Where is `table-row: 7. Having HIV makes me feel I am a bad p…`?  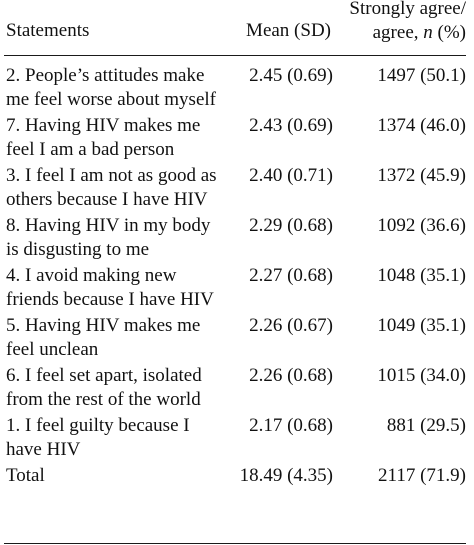
table-row: 7. Having HIV makes me feel I am a bad p… is located at coordinates (235, 137).